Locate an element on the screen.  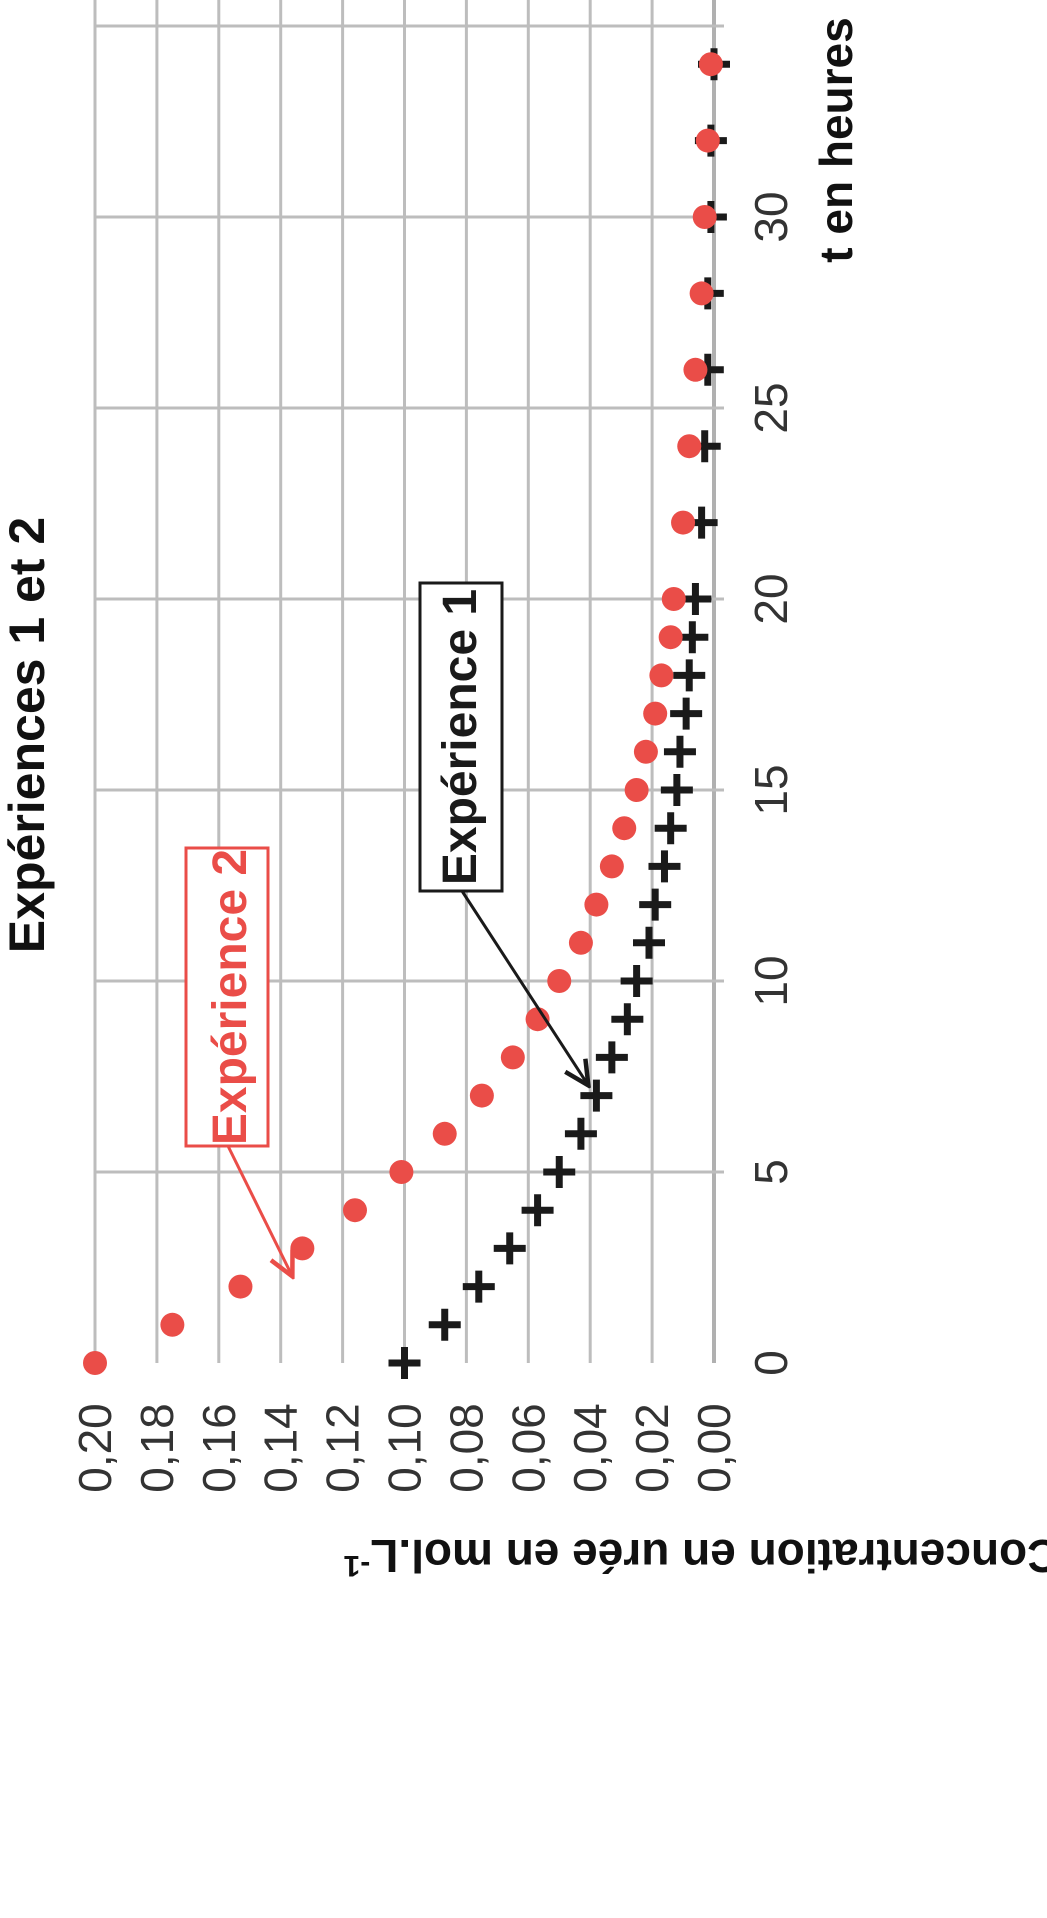
annotation-label-2: Expérience 2 is located at coordinates (230, 997).